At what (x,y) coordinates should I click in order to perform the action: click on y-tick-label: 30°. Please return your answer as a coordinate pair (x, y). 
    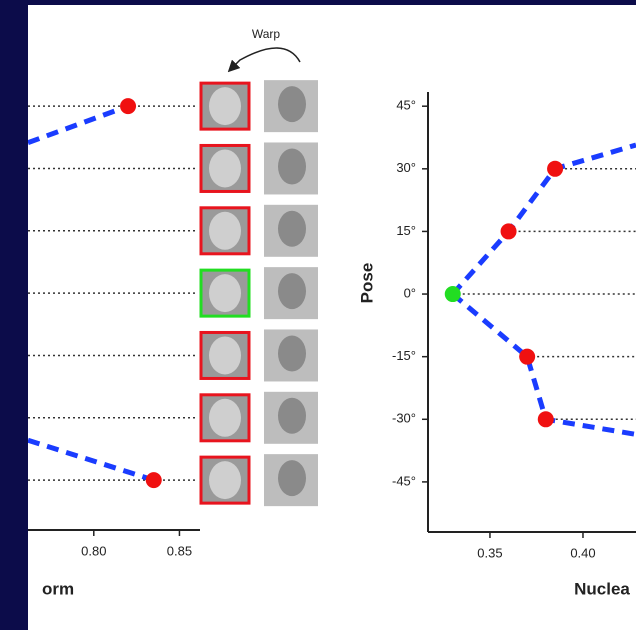
    Looking at the image, I should click on (406, 167).